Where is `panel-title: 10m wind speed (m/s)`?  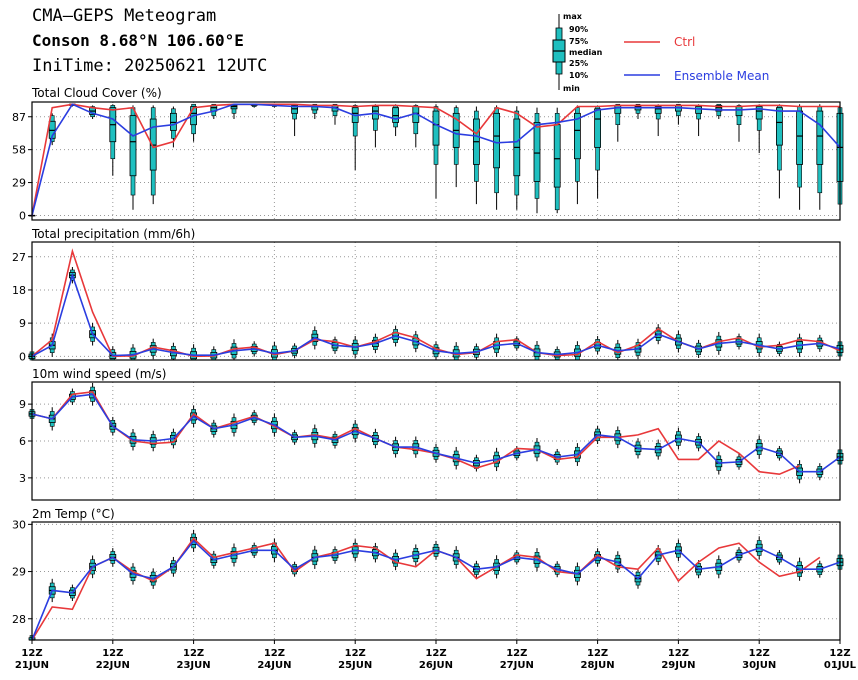 panel-title: 10m wind speed (m/s) is located at coordinates (99, 374).